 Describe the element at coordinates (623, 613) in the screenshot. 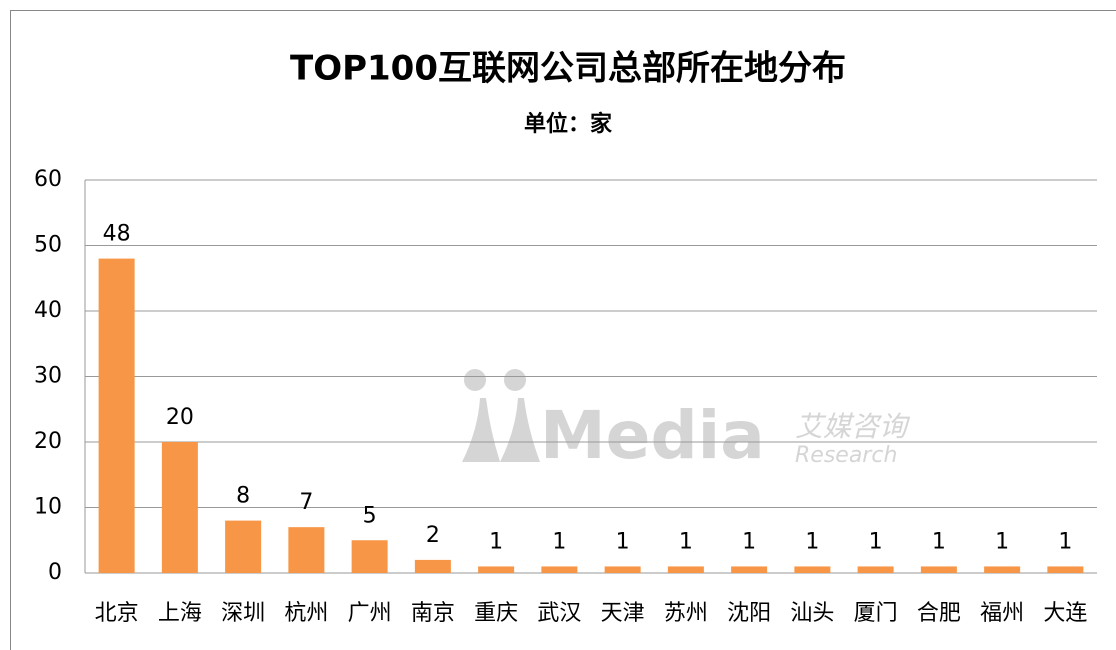

I see `x-tick-label: 天津` at that location.